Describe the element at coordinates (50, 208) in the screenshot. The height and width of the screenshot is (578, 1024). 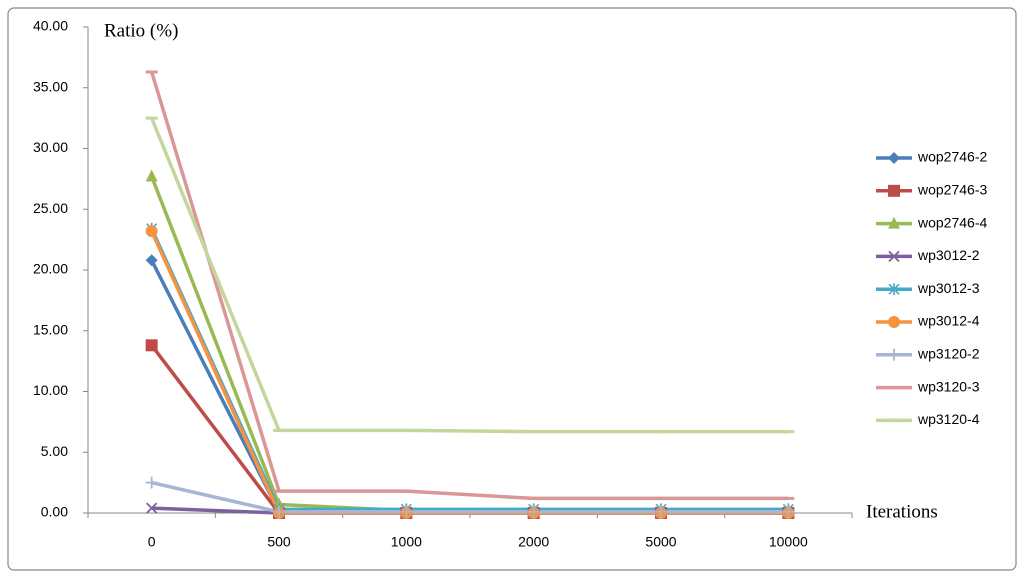
I see `y-tick-label: 25.00` at that location.